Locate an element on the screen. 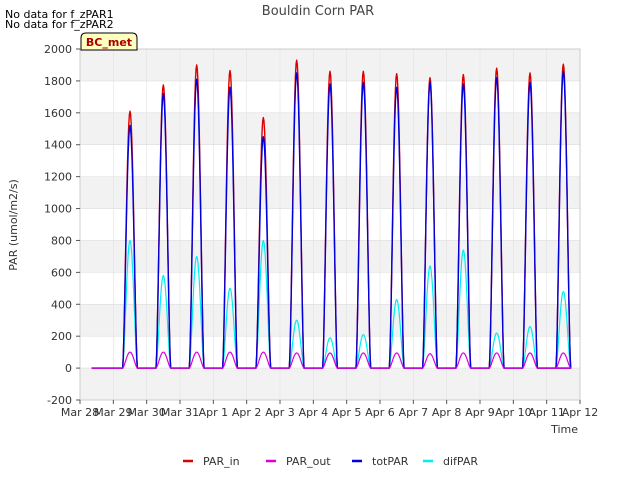 The height and width of the screenshot is (480, 640). y-tick-label: 400 is located at coordinates (61, 304).